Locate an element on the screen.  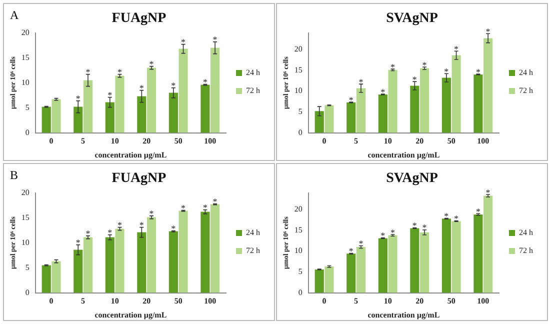
text: A is located at coordinates (14, 15).